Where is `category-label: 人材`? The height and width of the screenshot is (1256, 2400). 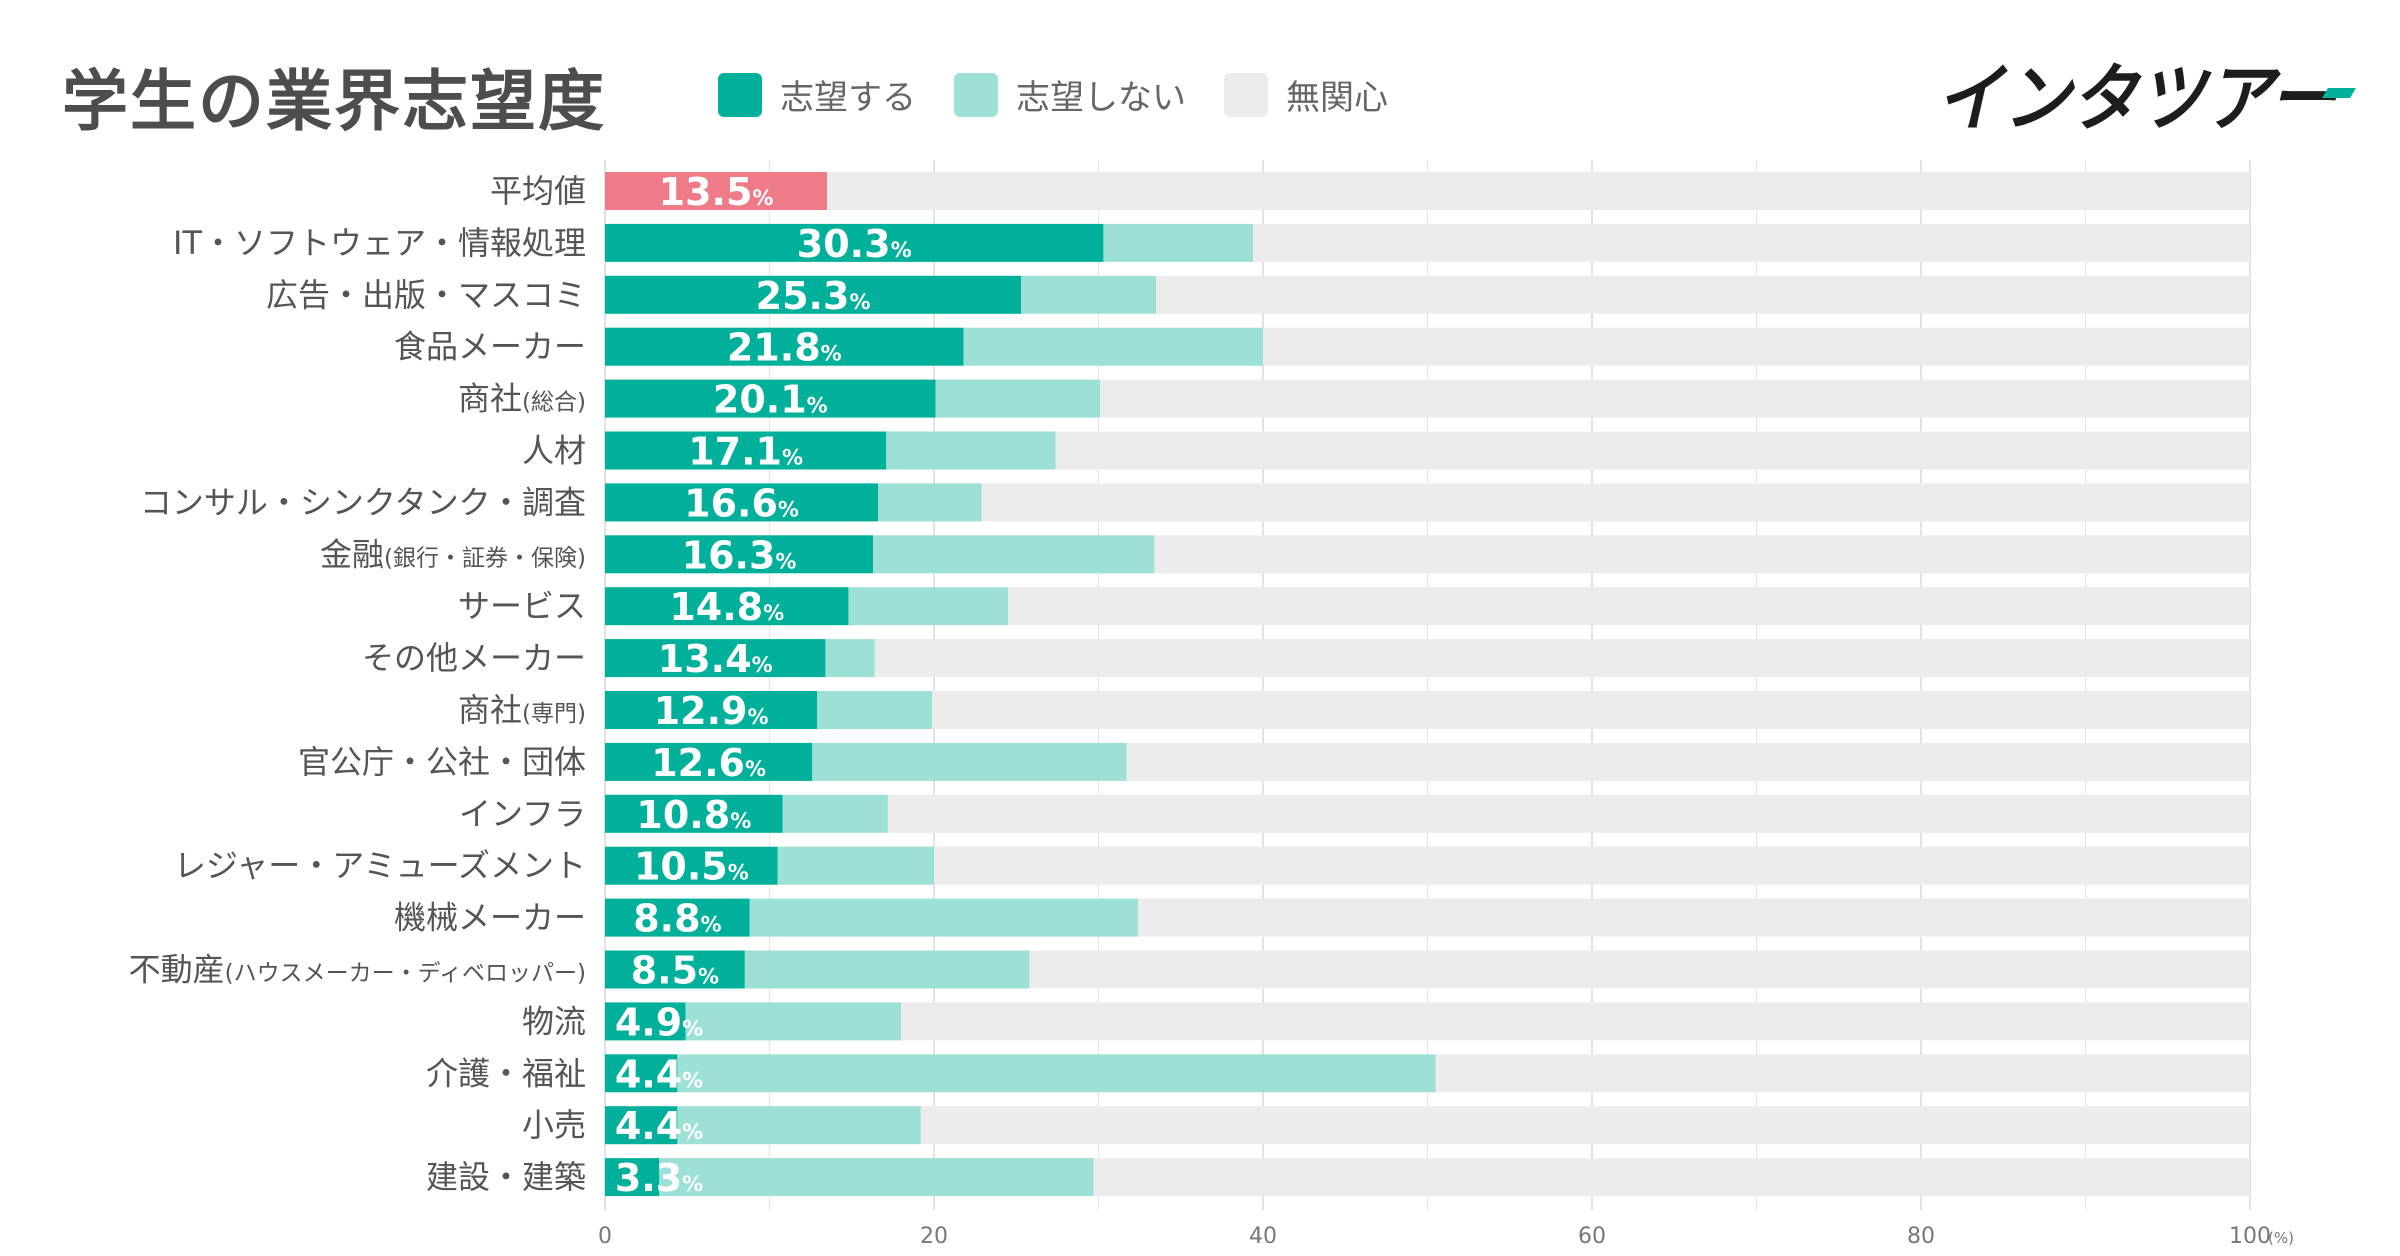
category-label: 人材 is located at coordinates (554, 451).